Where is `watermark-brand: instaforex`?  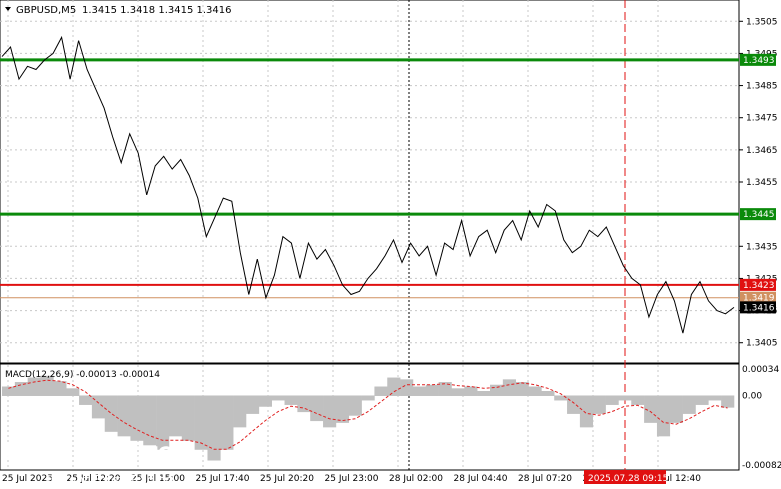
watermark-brand: instaforex is located at coordinates (119, 451).